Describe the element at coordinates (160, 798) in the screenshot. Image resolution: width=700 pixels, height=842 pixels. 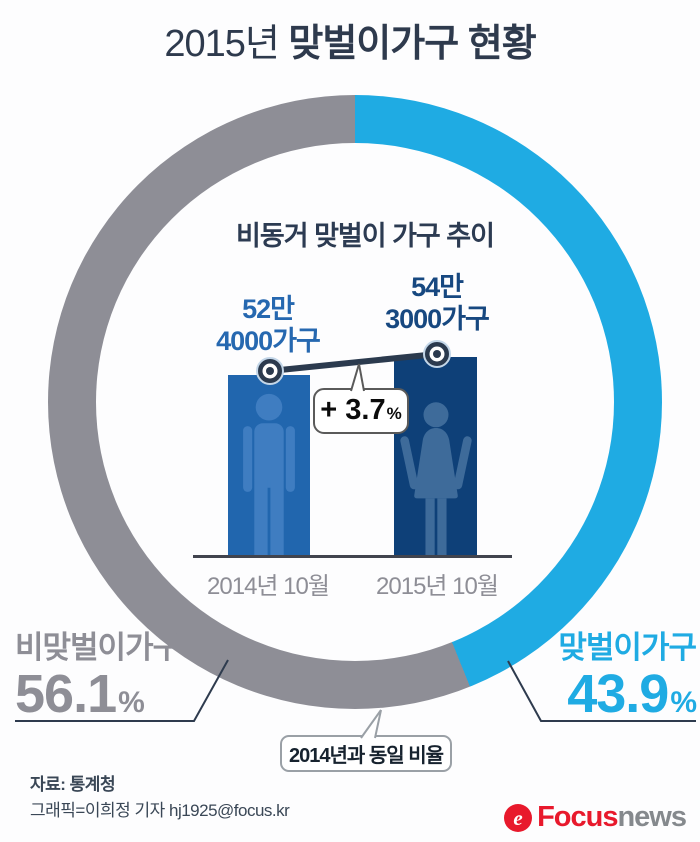
I see `footer: 자료: 통계청 그래픽=이희정 기자 hj1925@focus.kr` at that location.